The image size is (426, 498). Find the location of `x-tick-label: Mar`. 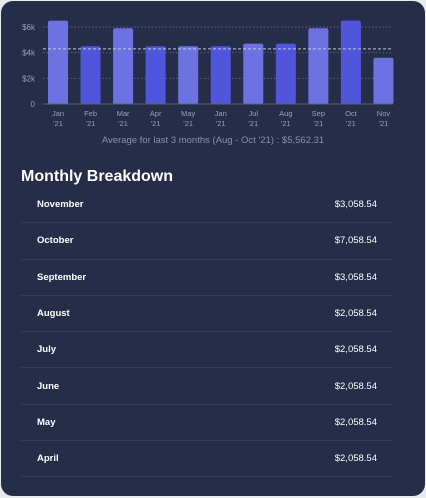

x-tick-label: Mar is located at coordinates (123, 113).